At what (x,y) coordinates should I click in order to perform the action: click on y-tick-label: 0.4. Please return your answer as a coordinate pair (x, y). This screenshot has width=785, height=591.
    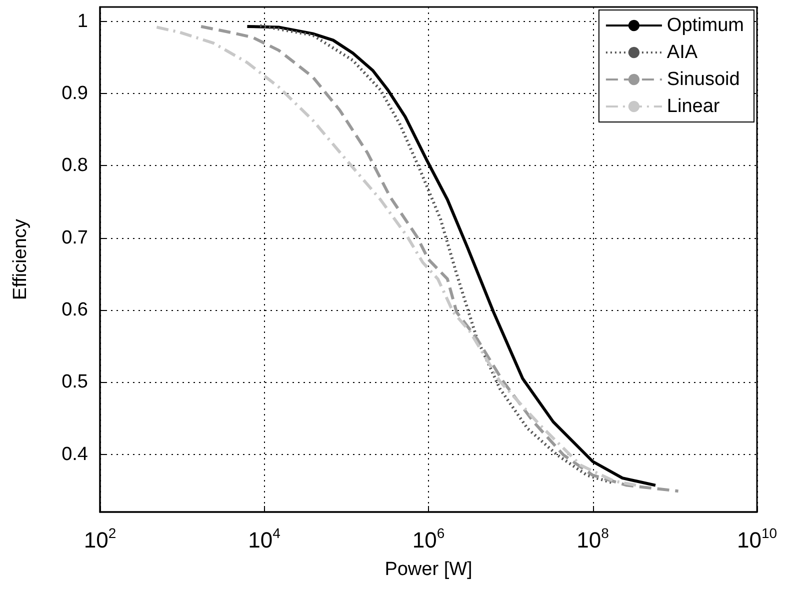
    Looking at the image, I should click on (75, 454).